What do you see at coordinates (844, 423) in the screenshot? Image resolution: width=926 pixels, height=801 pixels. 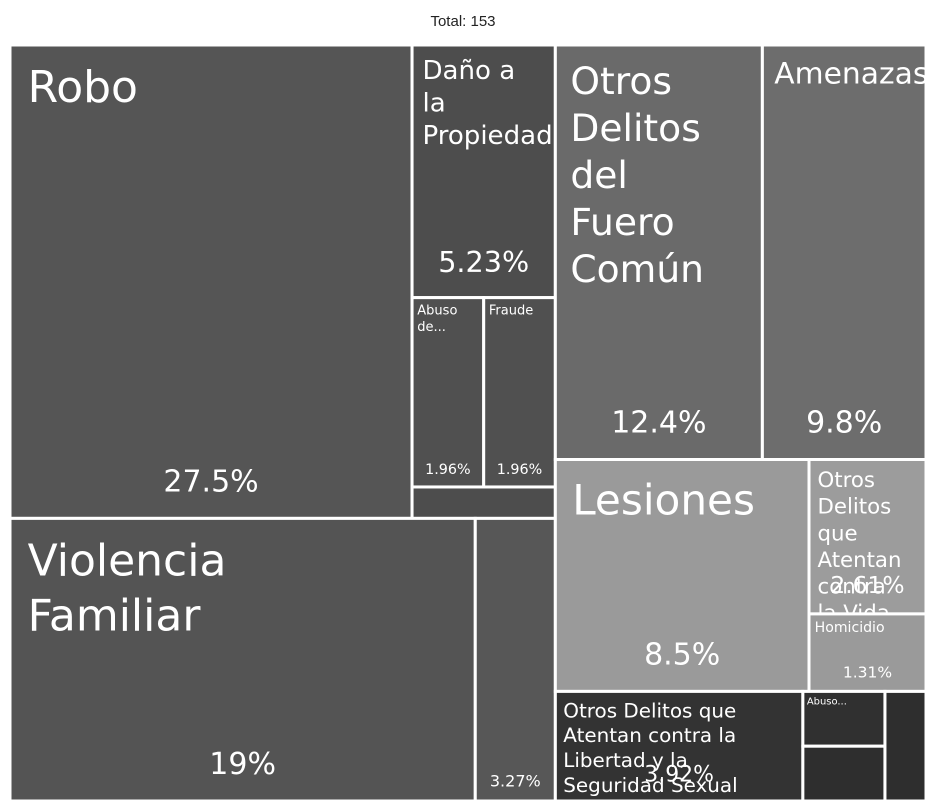 I see `value-label: 9.8%` at bounding box center [844, 423].